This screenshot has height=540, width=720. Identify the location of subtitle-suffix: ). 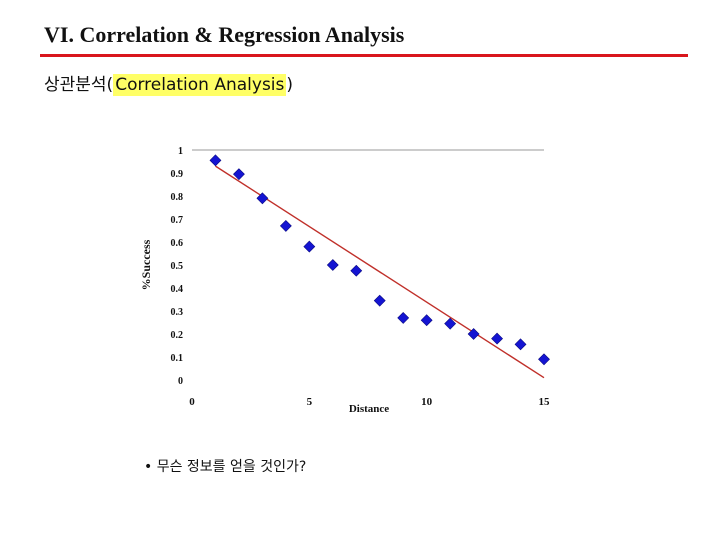
(290, 85).